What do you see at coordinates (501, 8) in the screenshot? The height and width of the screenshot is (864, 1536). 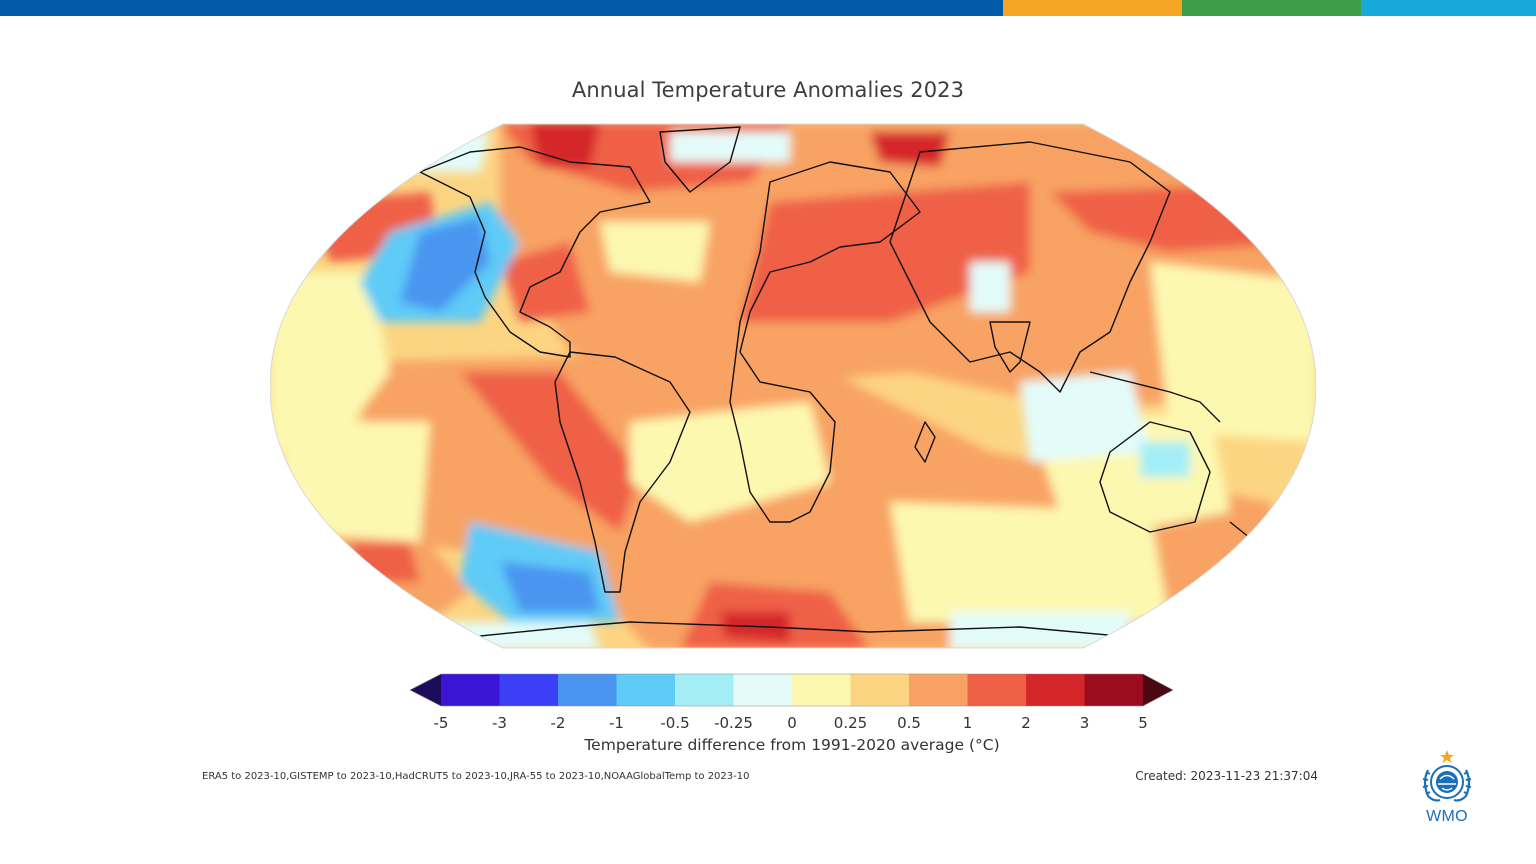 I see `brand-bar-blue` at bounding box center [501, 8].